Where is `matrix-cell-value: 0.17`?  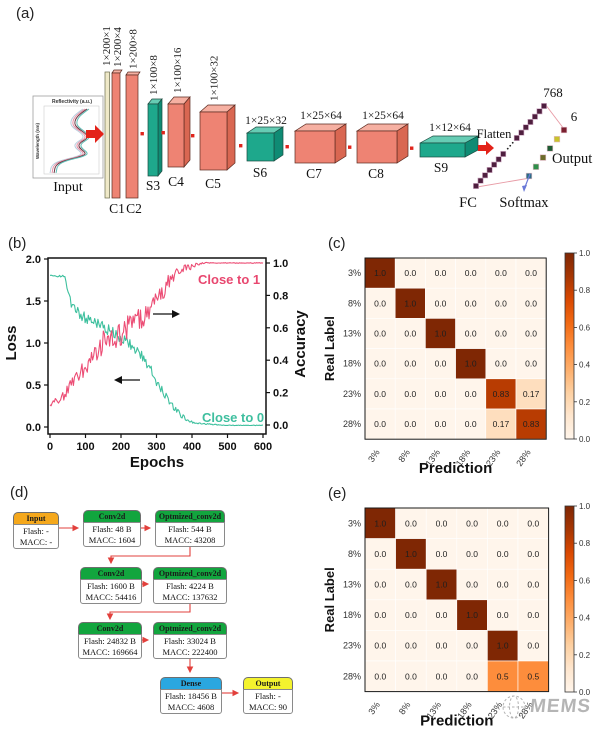 matrix-cell-value: 0.17 is located at coordinates (531, 394).